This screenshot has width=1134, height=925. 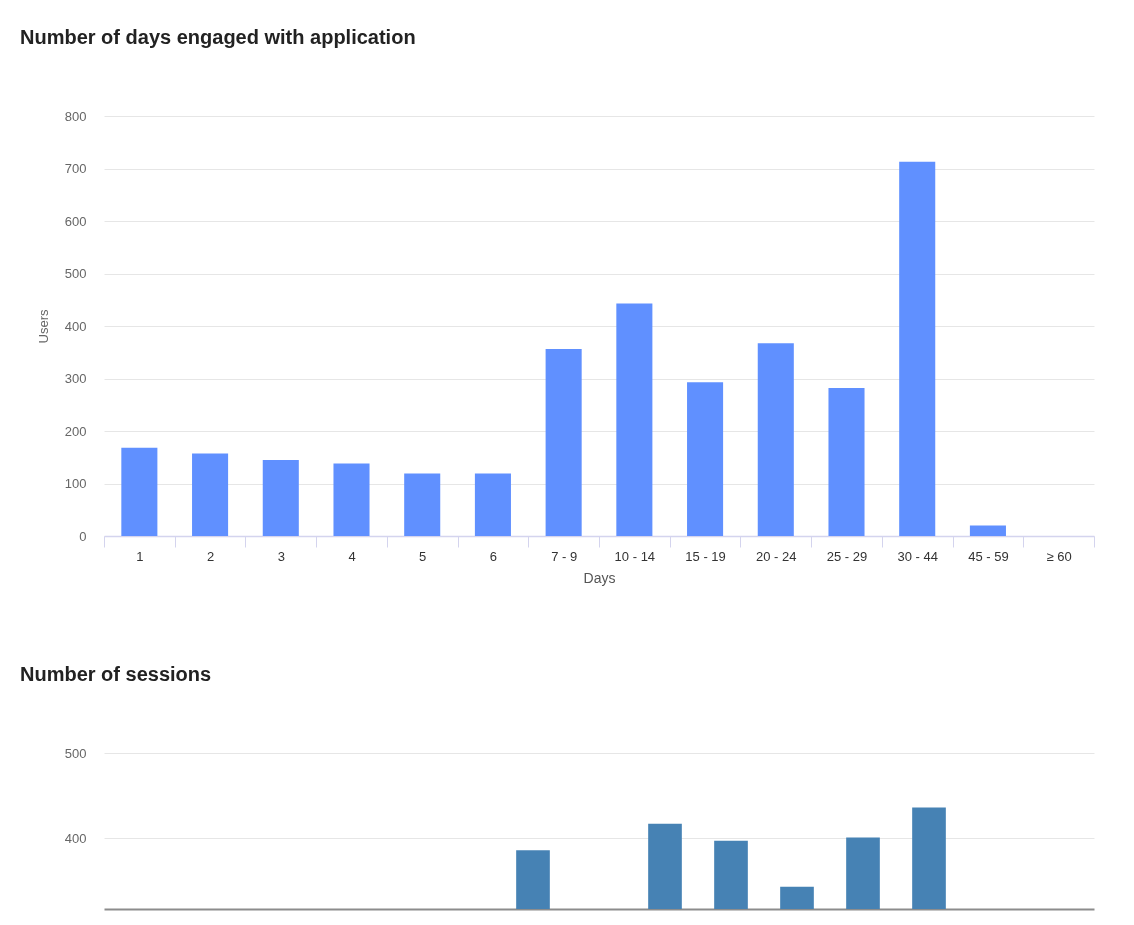 I want to click on y-tick-label: 600, so click(x=75, y=221).